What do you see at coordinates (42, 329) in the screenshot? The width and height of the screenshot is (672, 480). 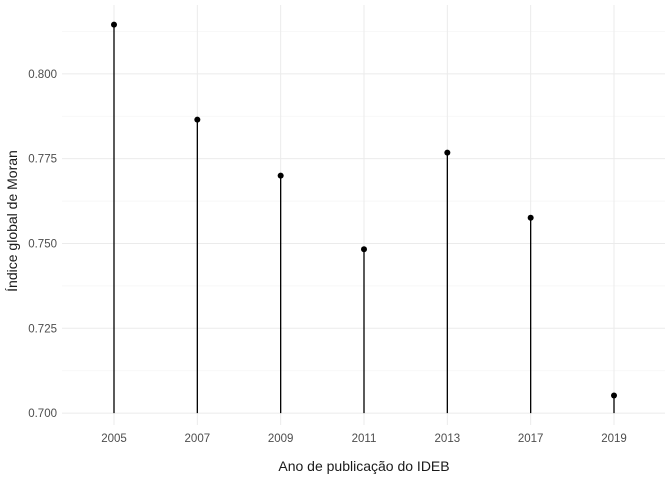 I see `y-tick-label: 0.725` at bounding box center [42, 329].